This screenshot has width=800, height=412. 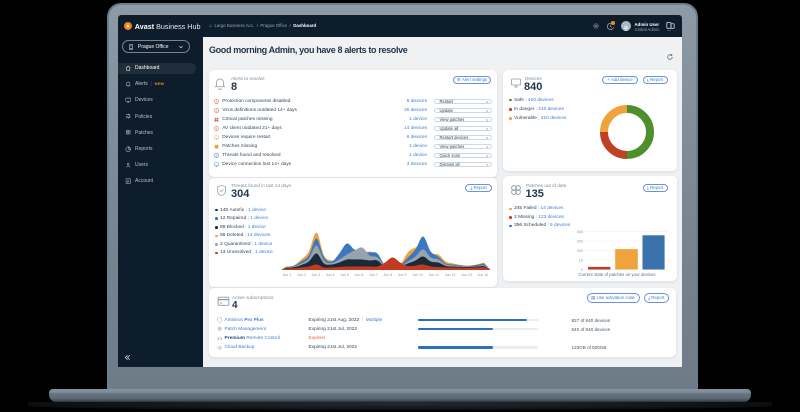 What do you see at coordinates (582, 269) in the screenshot?
I see `svg-text: 0` at bounding box center [582, 269].